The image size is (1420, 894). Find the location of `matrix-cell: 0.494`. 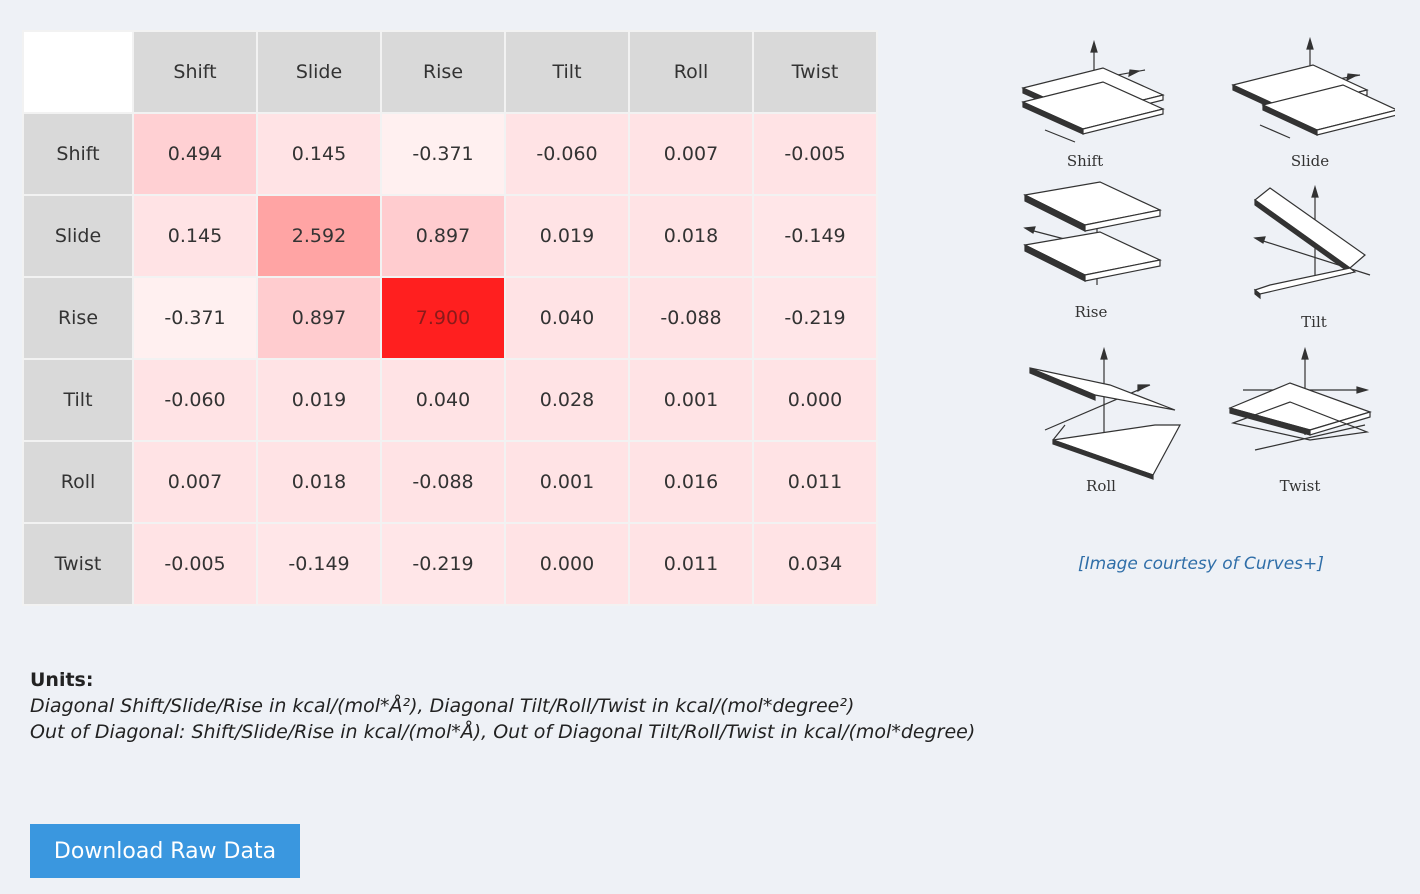

matrix-cell: 0.494 is located at coordinates (195, 154).